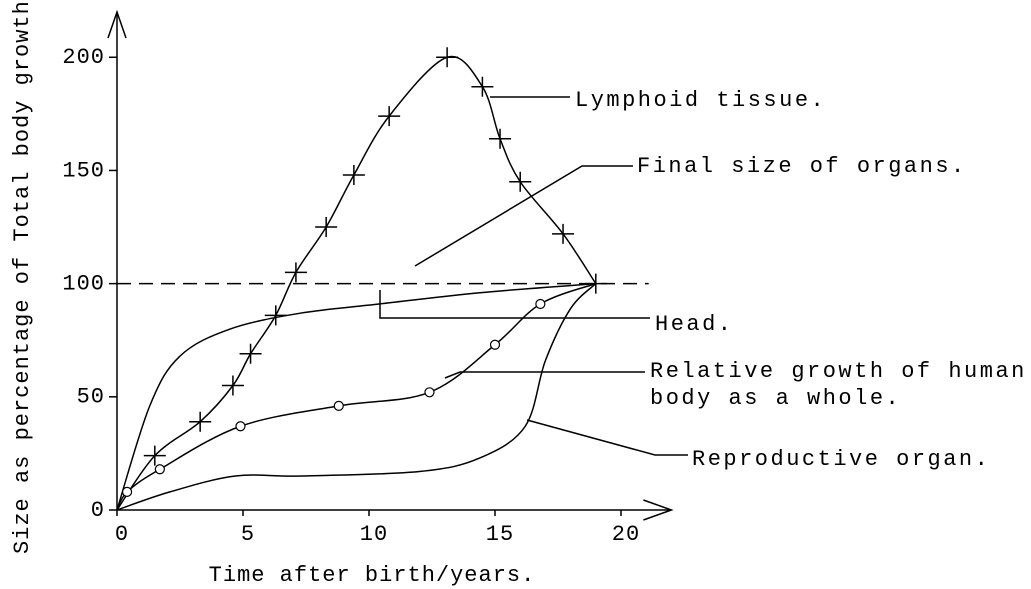  What do you see at coordinates (98, 510) in the screenshot?
I see `y-tick-label: 0` at bounding box center [98, 510].